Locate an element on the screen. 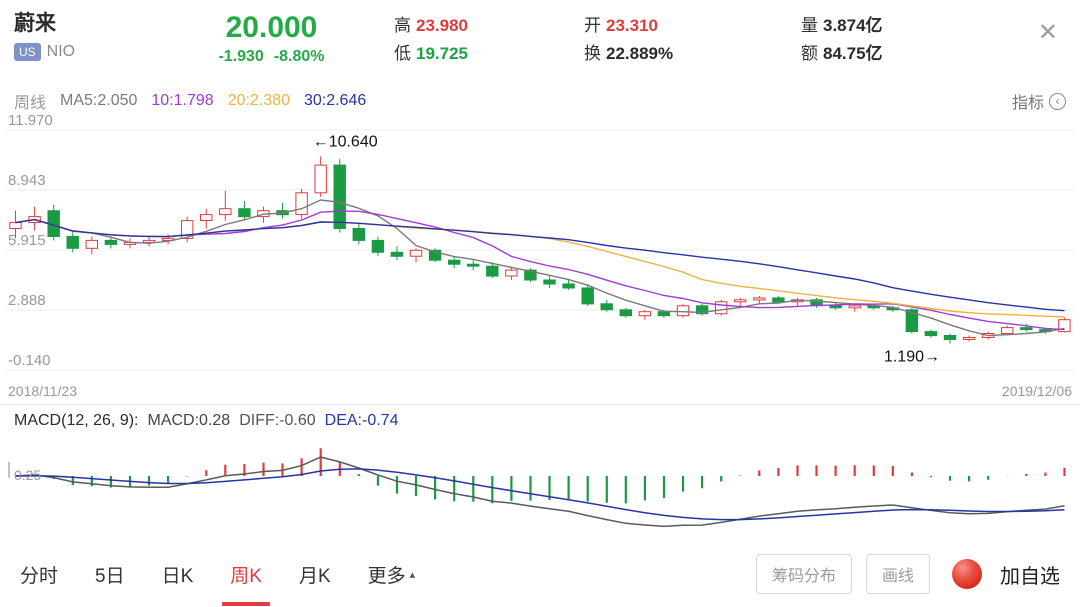  tab-monthly: 月K is located at coordinates (314, 576).